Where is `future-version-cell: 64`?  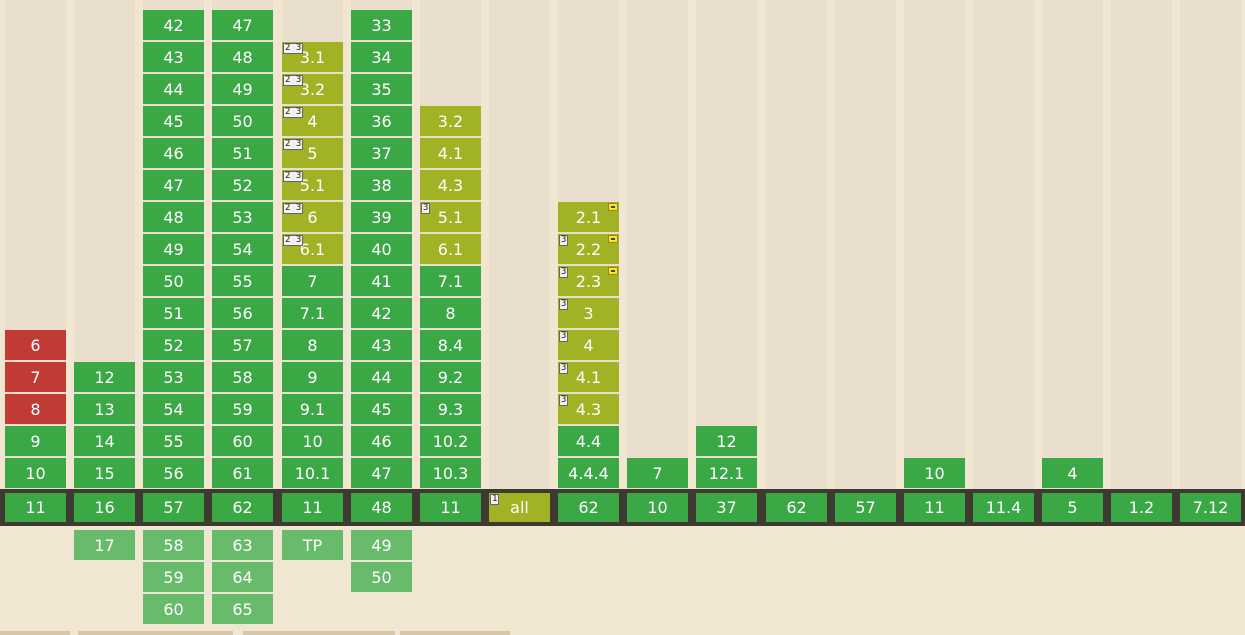 future-version-cell: 64 is located at coordinates (242, 577).